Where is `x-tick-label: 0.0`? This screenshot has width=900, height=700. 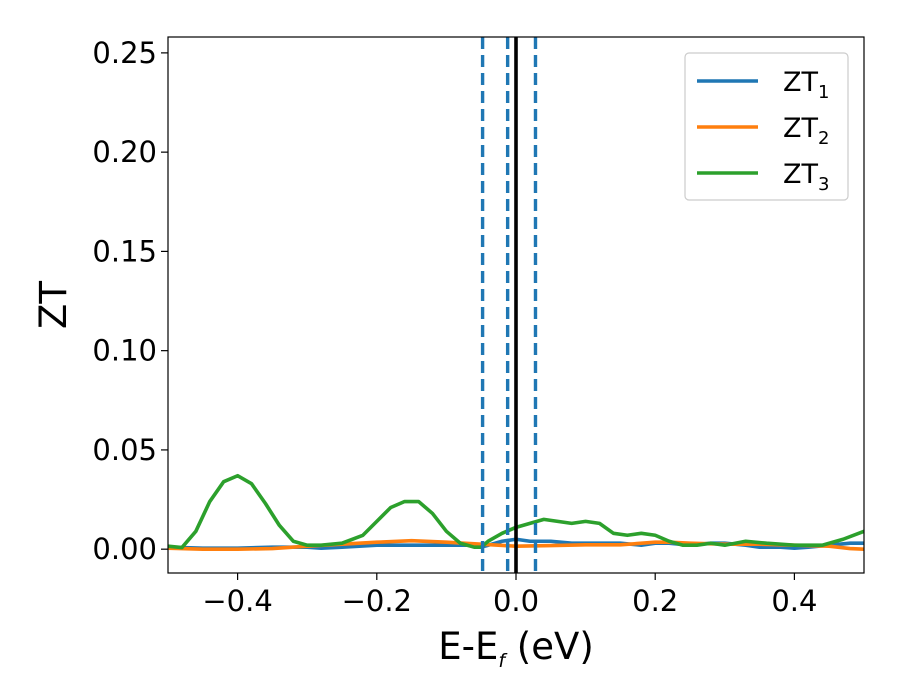
x-tick-label: 0.0 is located at coordinates (516, 601).